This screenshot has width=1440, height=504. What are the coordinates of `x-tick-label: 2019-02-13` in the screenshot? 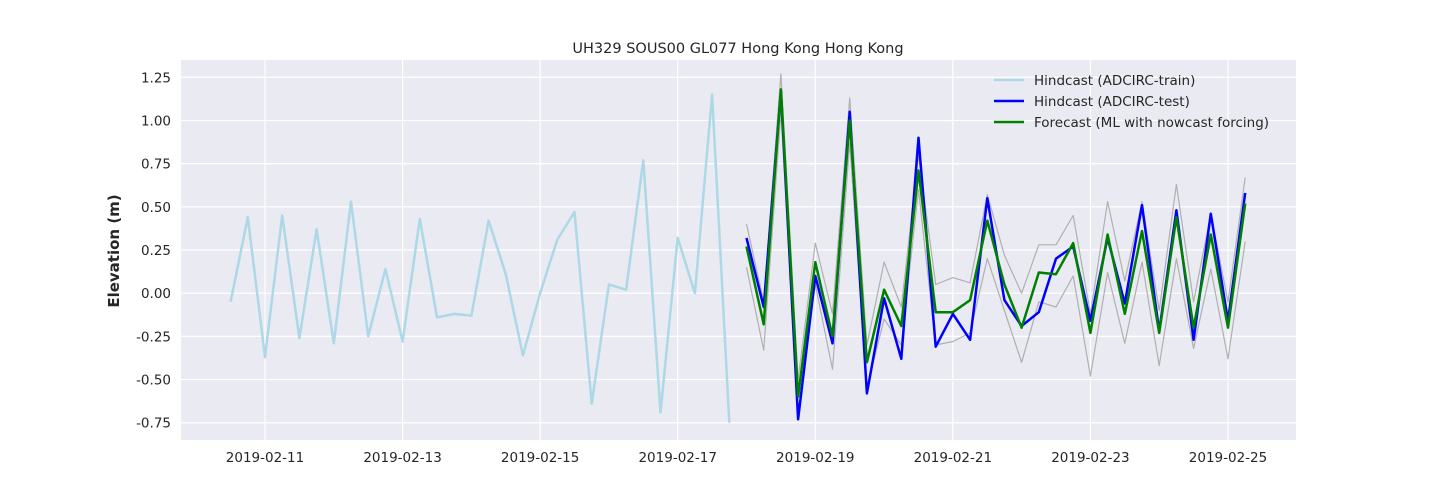 It's located at (402, 458).